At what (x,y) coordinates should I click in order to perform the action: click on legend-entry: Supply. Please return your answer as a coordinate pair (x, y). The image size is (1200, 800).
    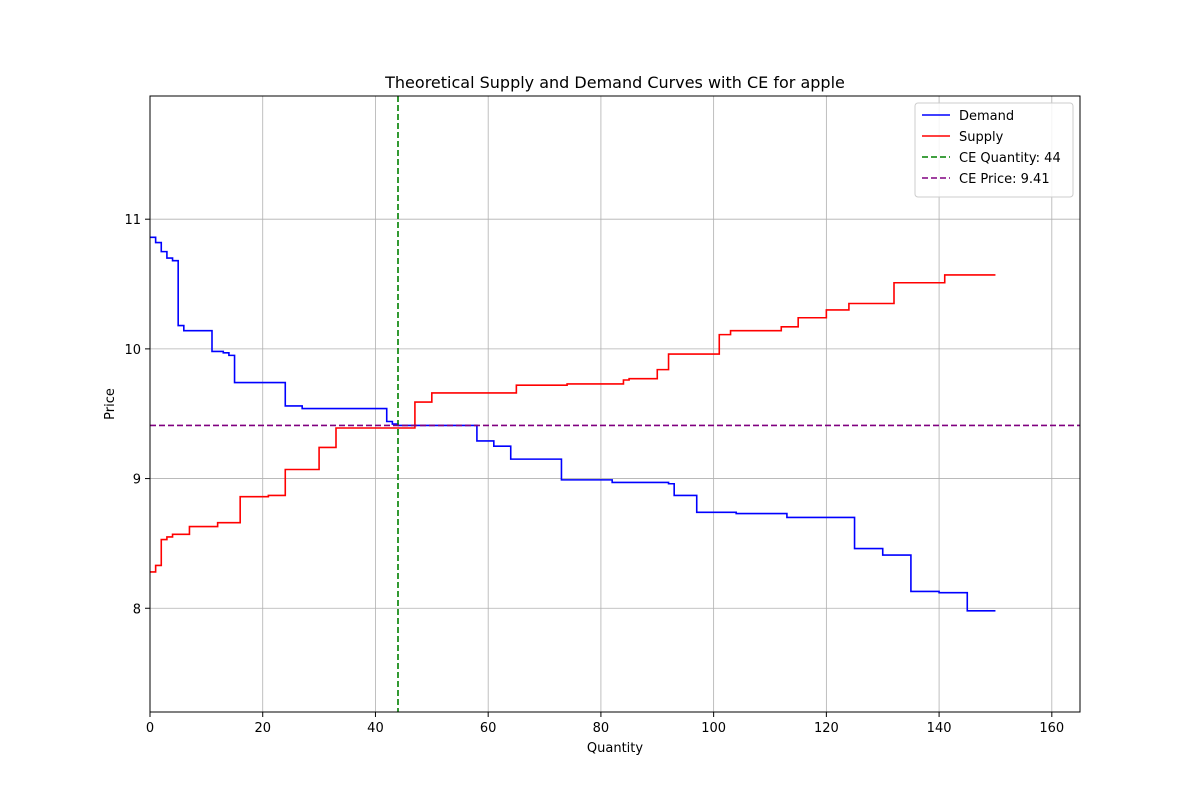
    Looking at the image, I should click on (981, 137).